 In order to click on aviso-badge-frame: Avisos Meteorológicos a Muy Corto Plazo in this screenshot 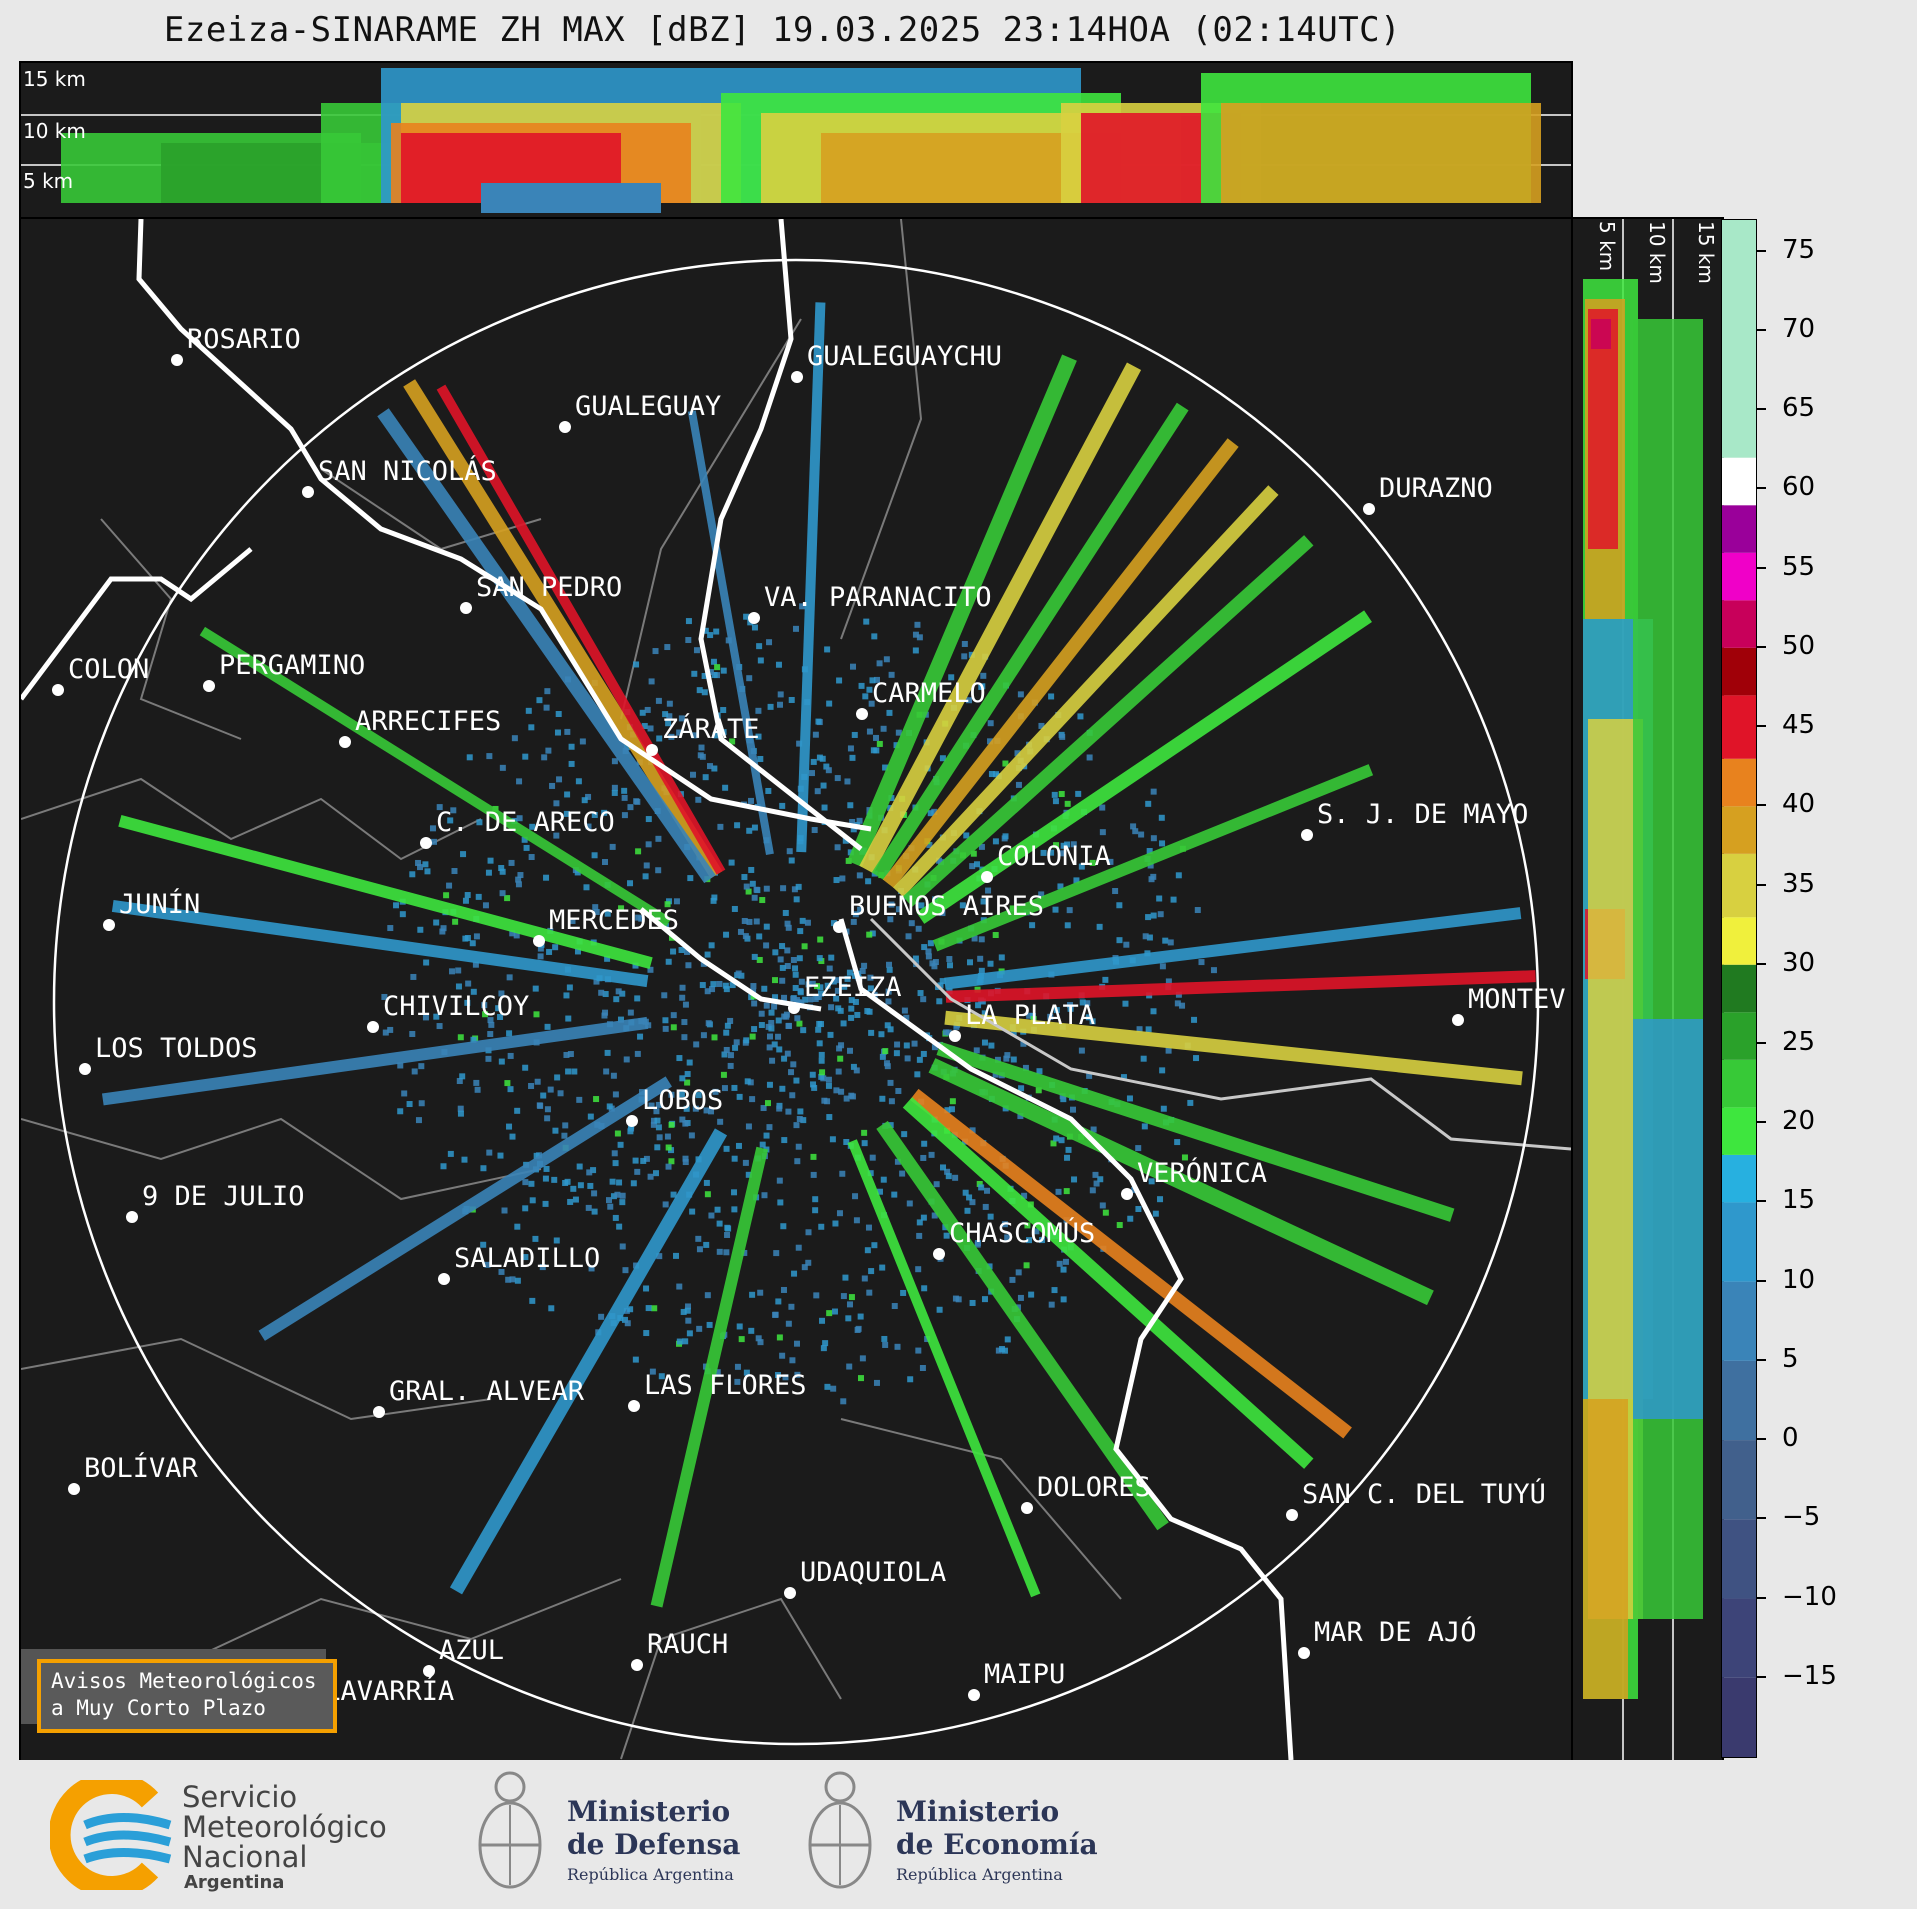, I will do `click(187, 1696)`.